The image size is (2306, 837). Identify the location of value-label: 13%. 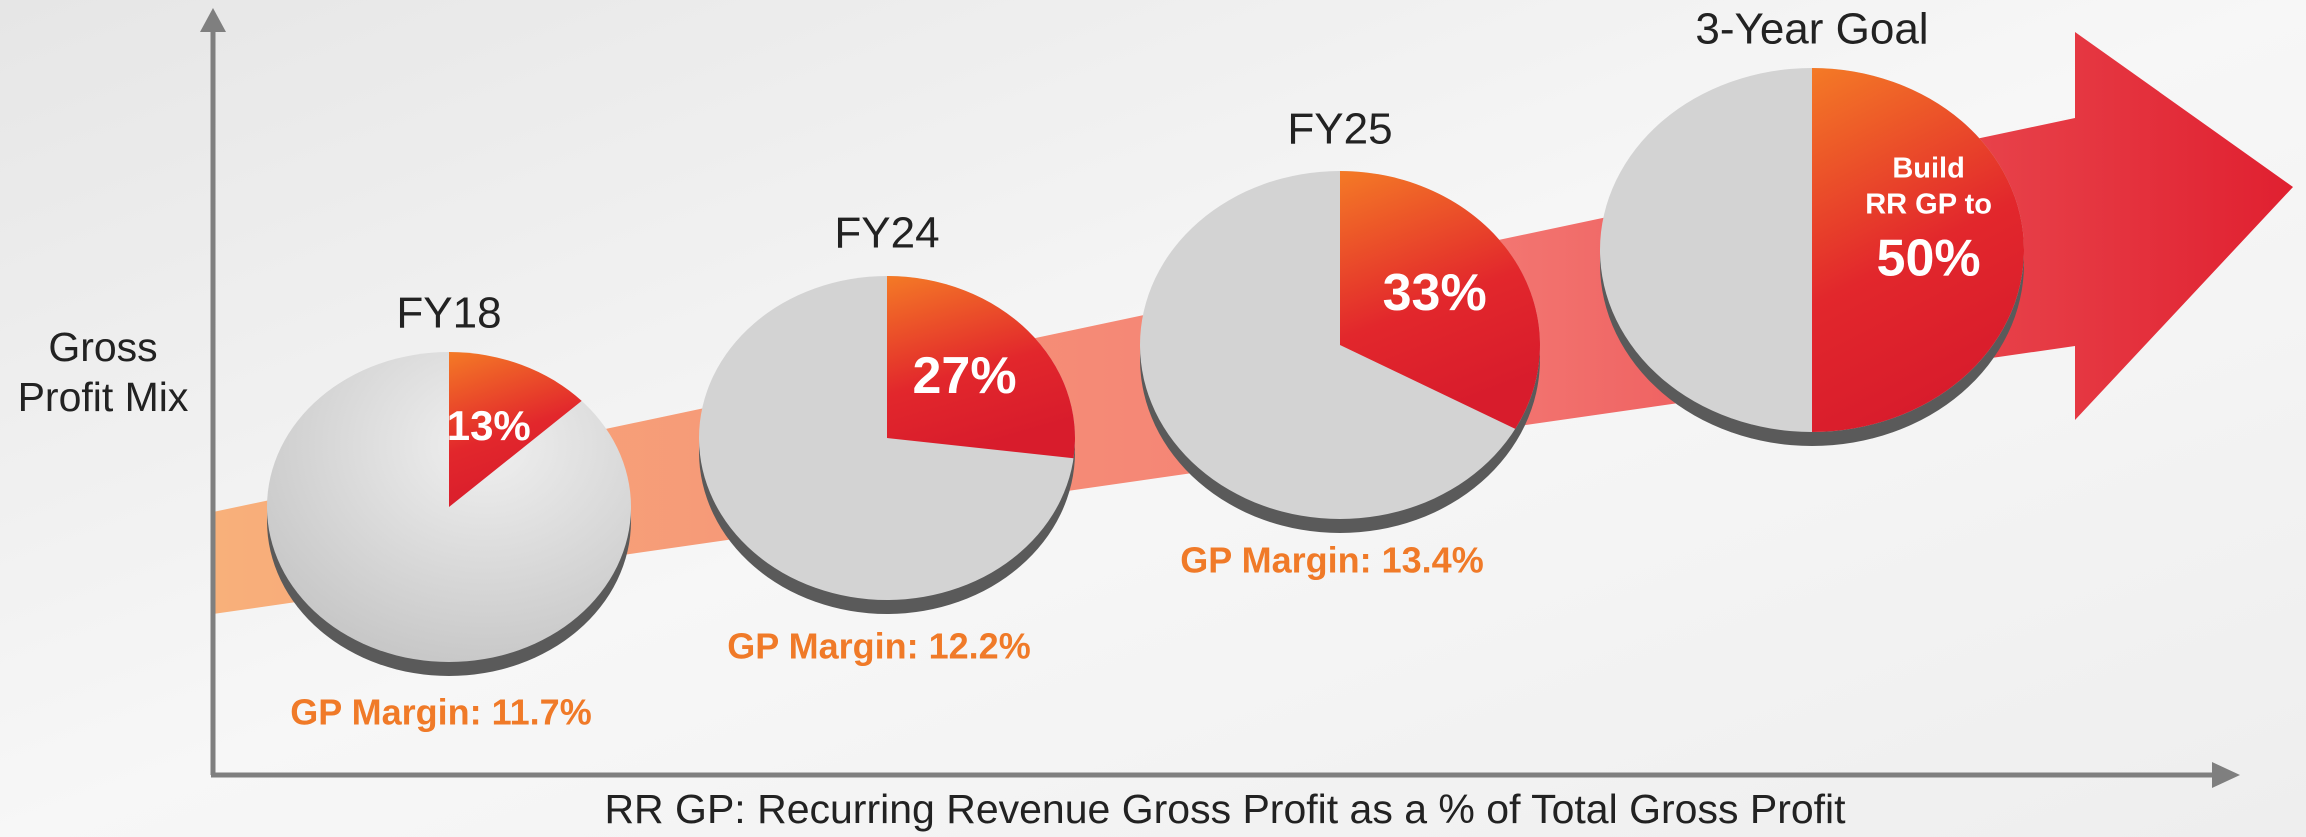
(489, 425).